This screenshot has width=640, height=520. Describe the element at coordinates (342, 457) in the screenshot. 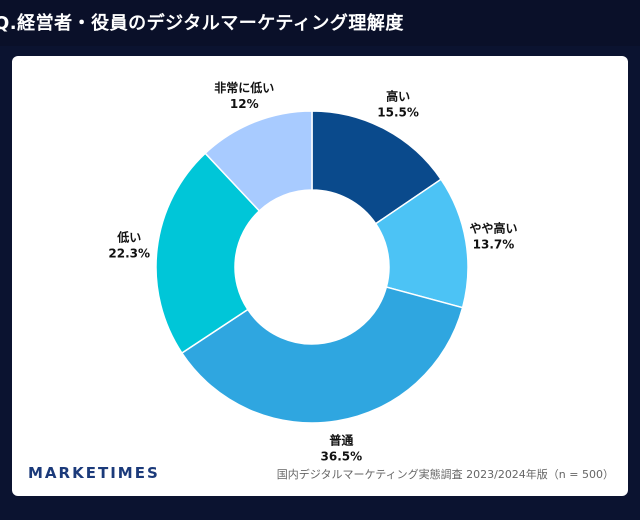

I see `slice-label-value: 36.5%` at that location.